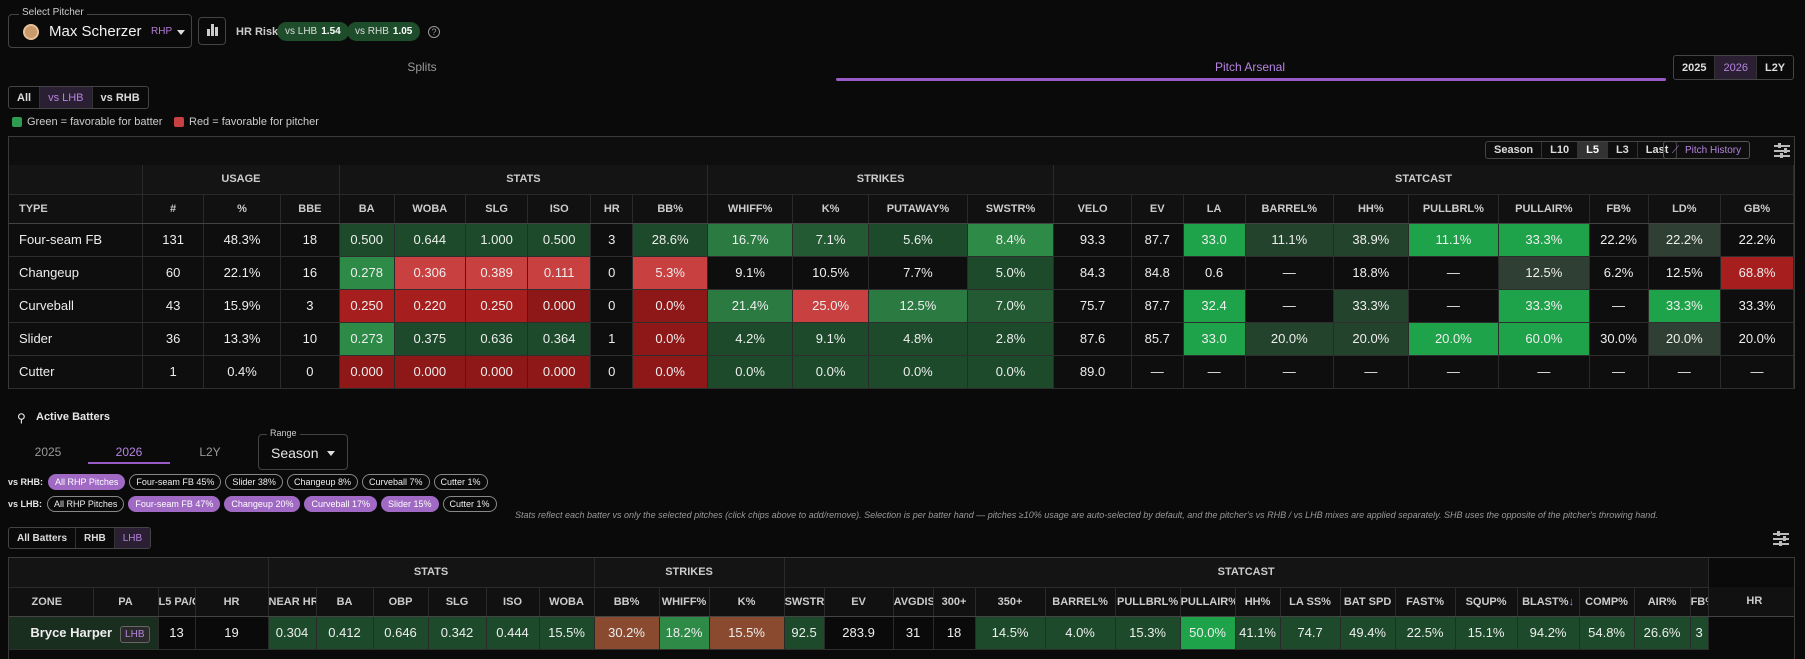  I want to click on tab-pitch-arsenal: Pitch Arsenal, so click(1250, 67).